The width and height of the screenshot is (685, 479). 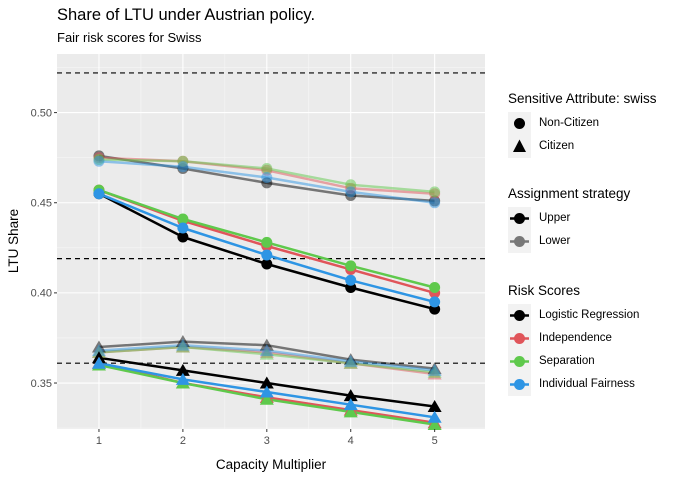 I want to click on red-line-icon, so click(x=519, y=338).